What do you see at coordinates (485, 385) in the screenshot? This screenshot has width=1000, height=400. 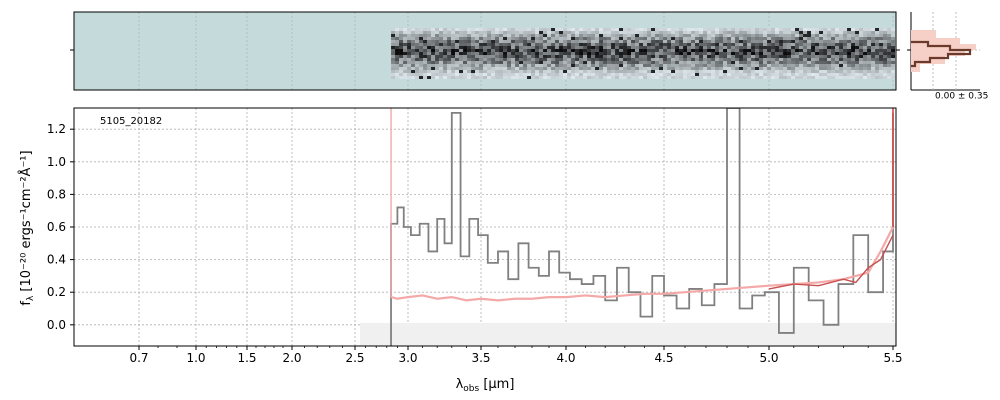 I see `x-axis-label: λobs [μm]` at bounding box center [485, 385].